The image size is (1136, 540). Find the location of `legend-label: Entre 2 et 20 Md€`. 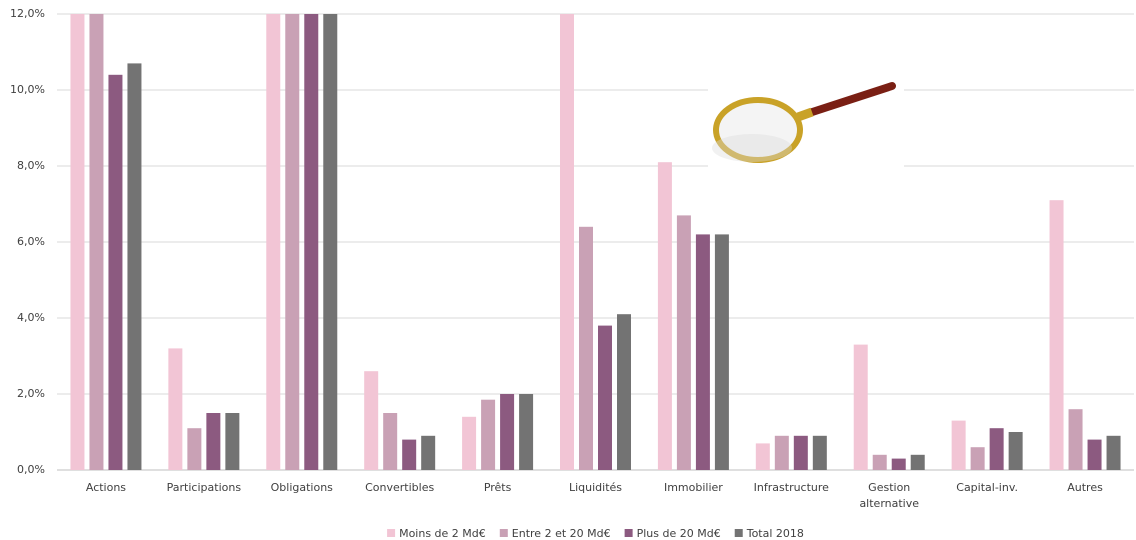

legend-label: Entre 2 et 20 Md€ is located at coordinates (561, 533).